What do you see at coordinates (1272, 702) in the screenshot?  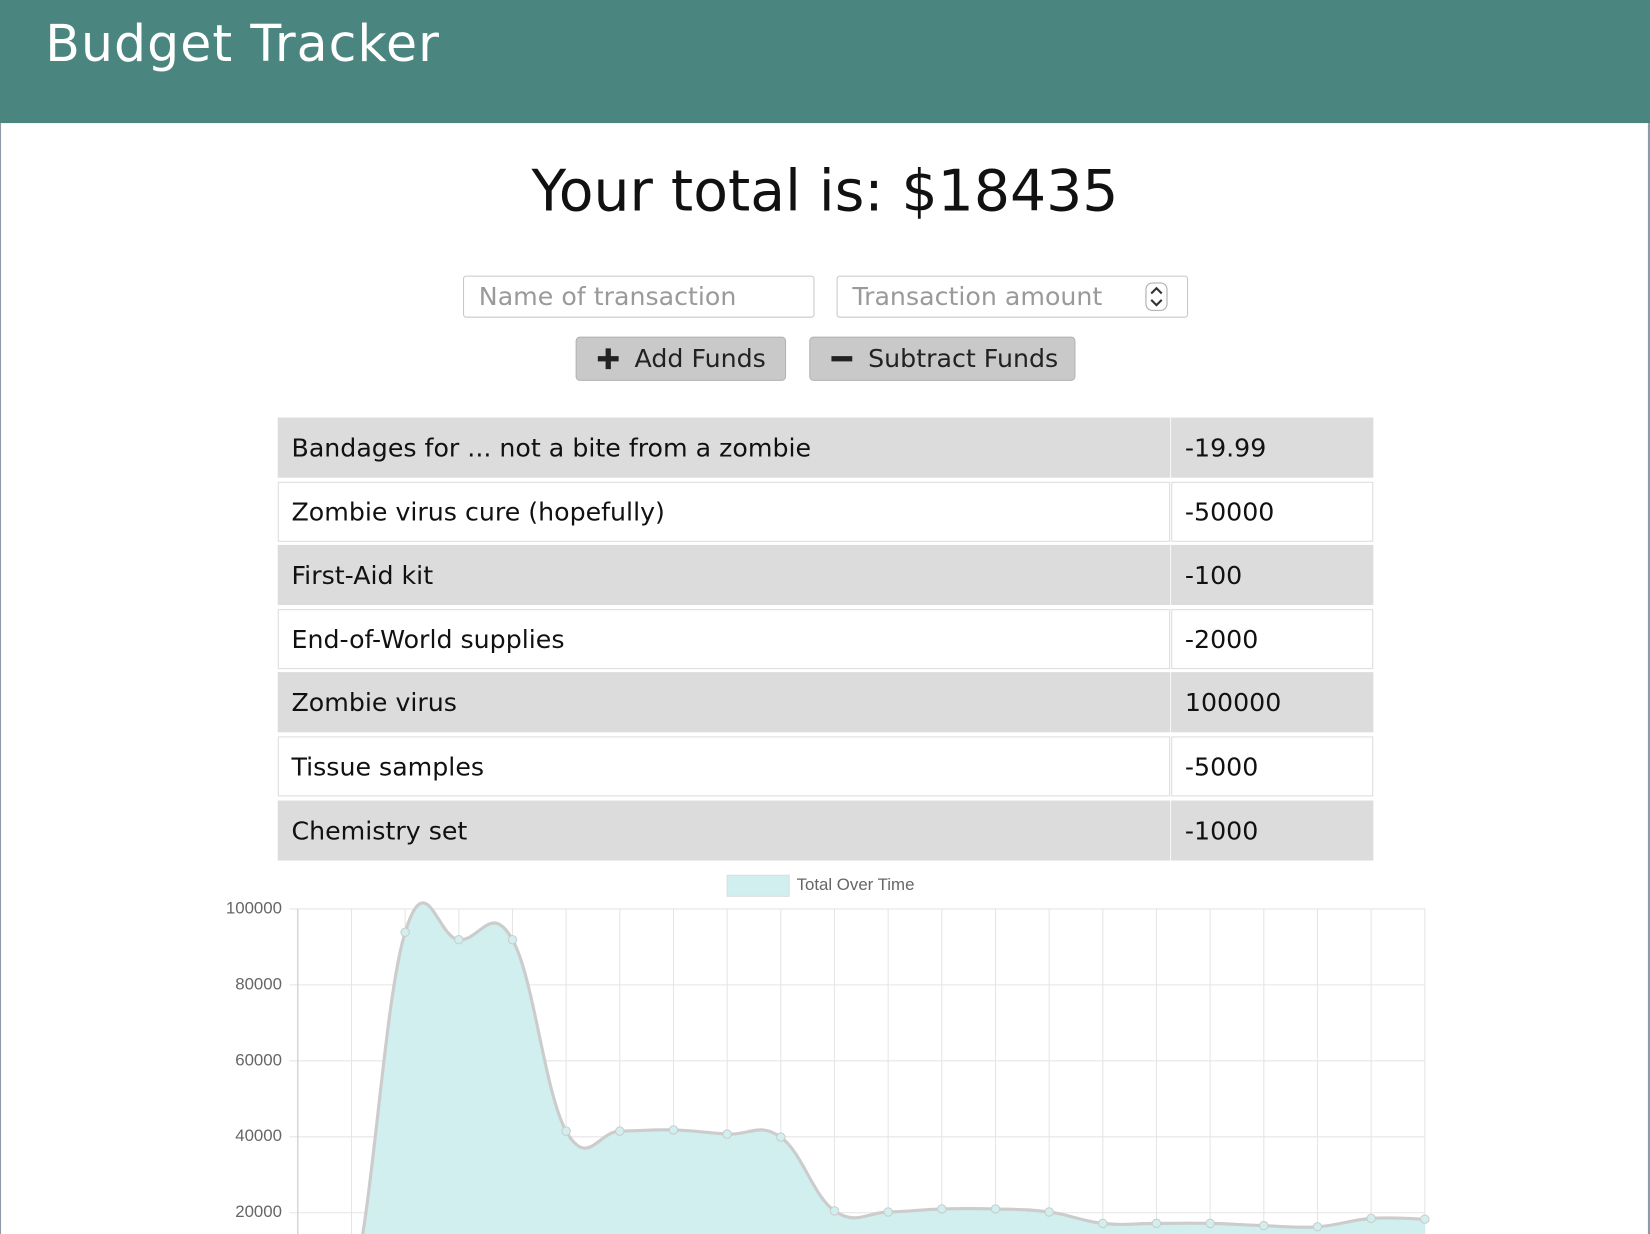 I see `amount-cell: 100000` at bounding box center [1272, 702].